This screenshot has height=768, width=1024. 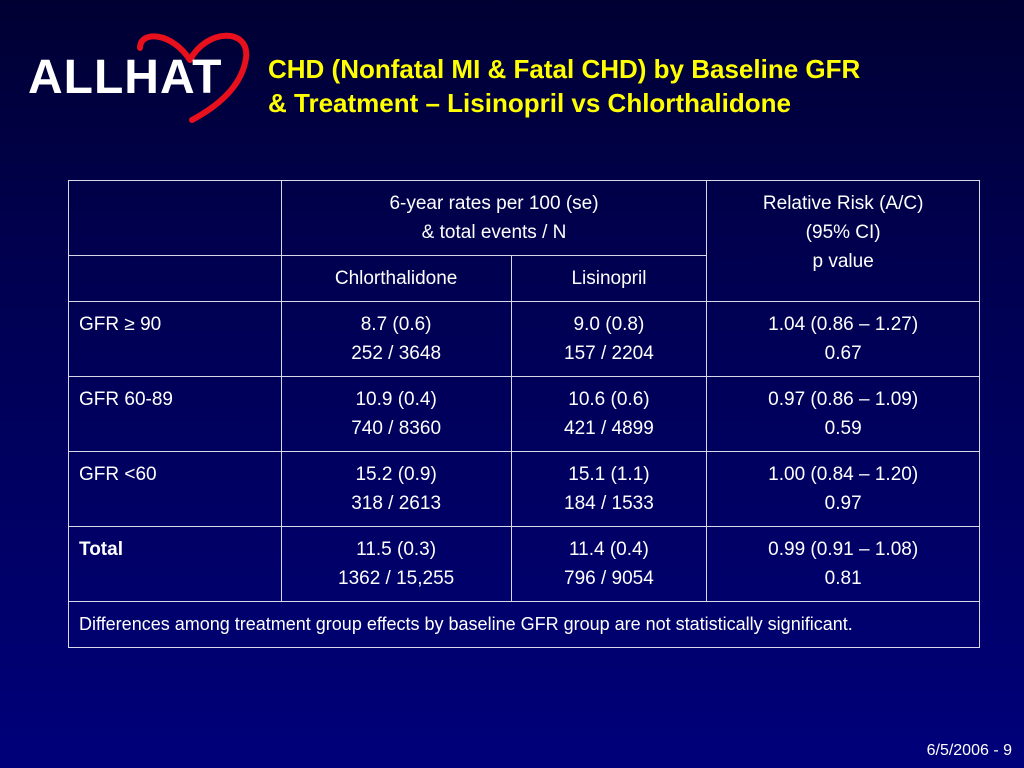 I want to click on chlorthalidone-events: 740 / 8360, so click(x=396, y=428).